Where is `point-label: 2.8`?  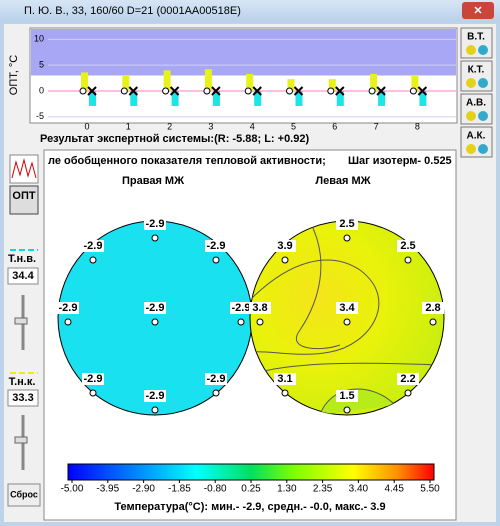 point-label: 2.8 is located at coordinates (432, 308).